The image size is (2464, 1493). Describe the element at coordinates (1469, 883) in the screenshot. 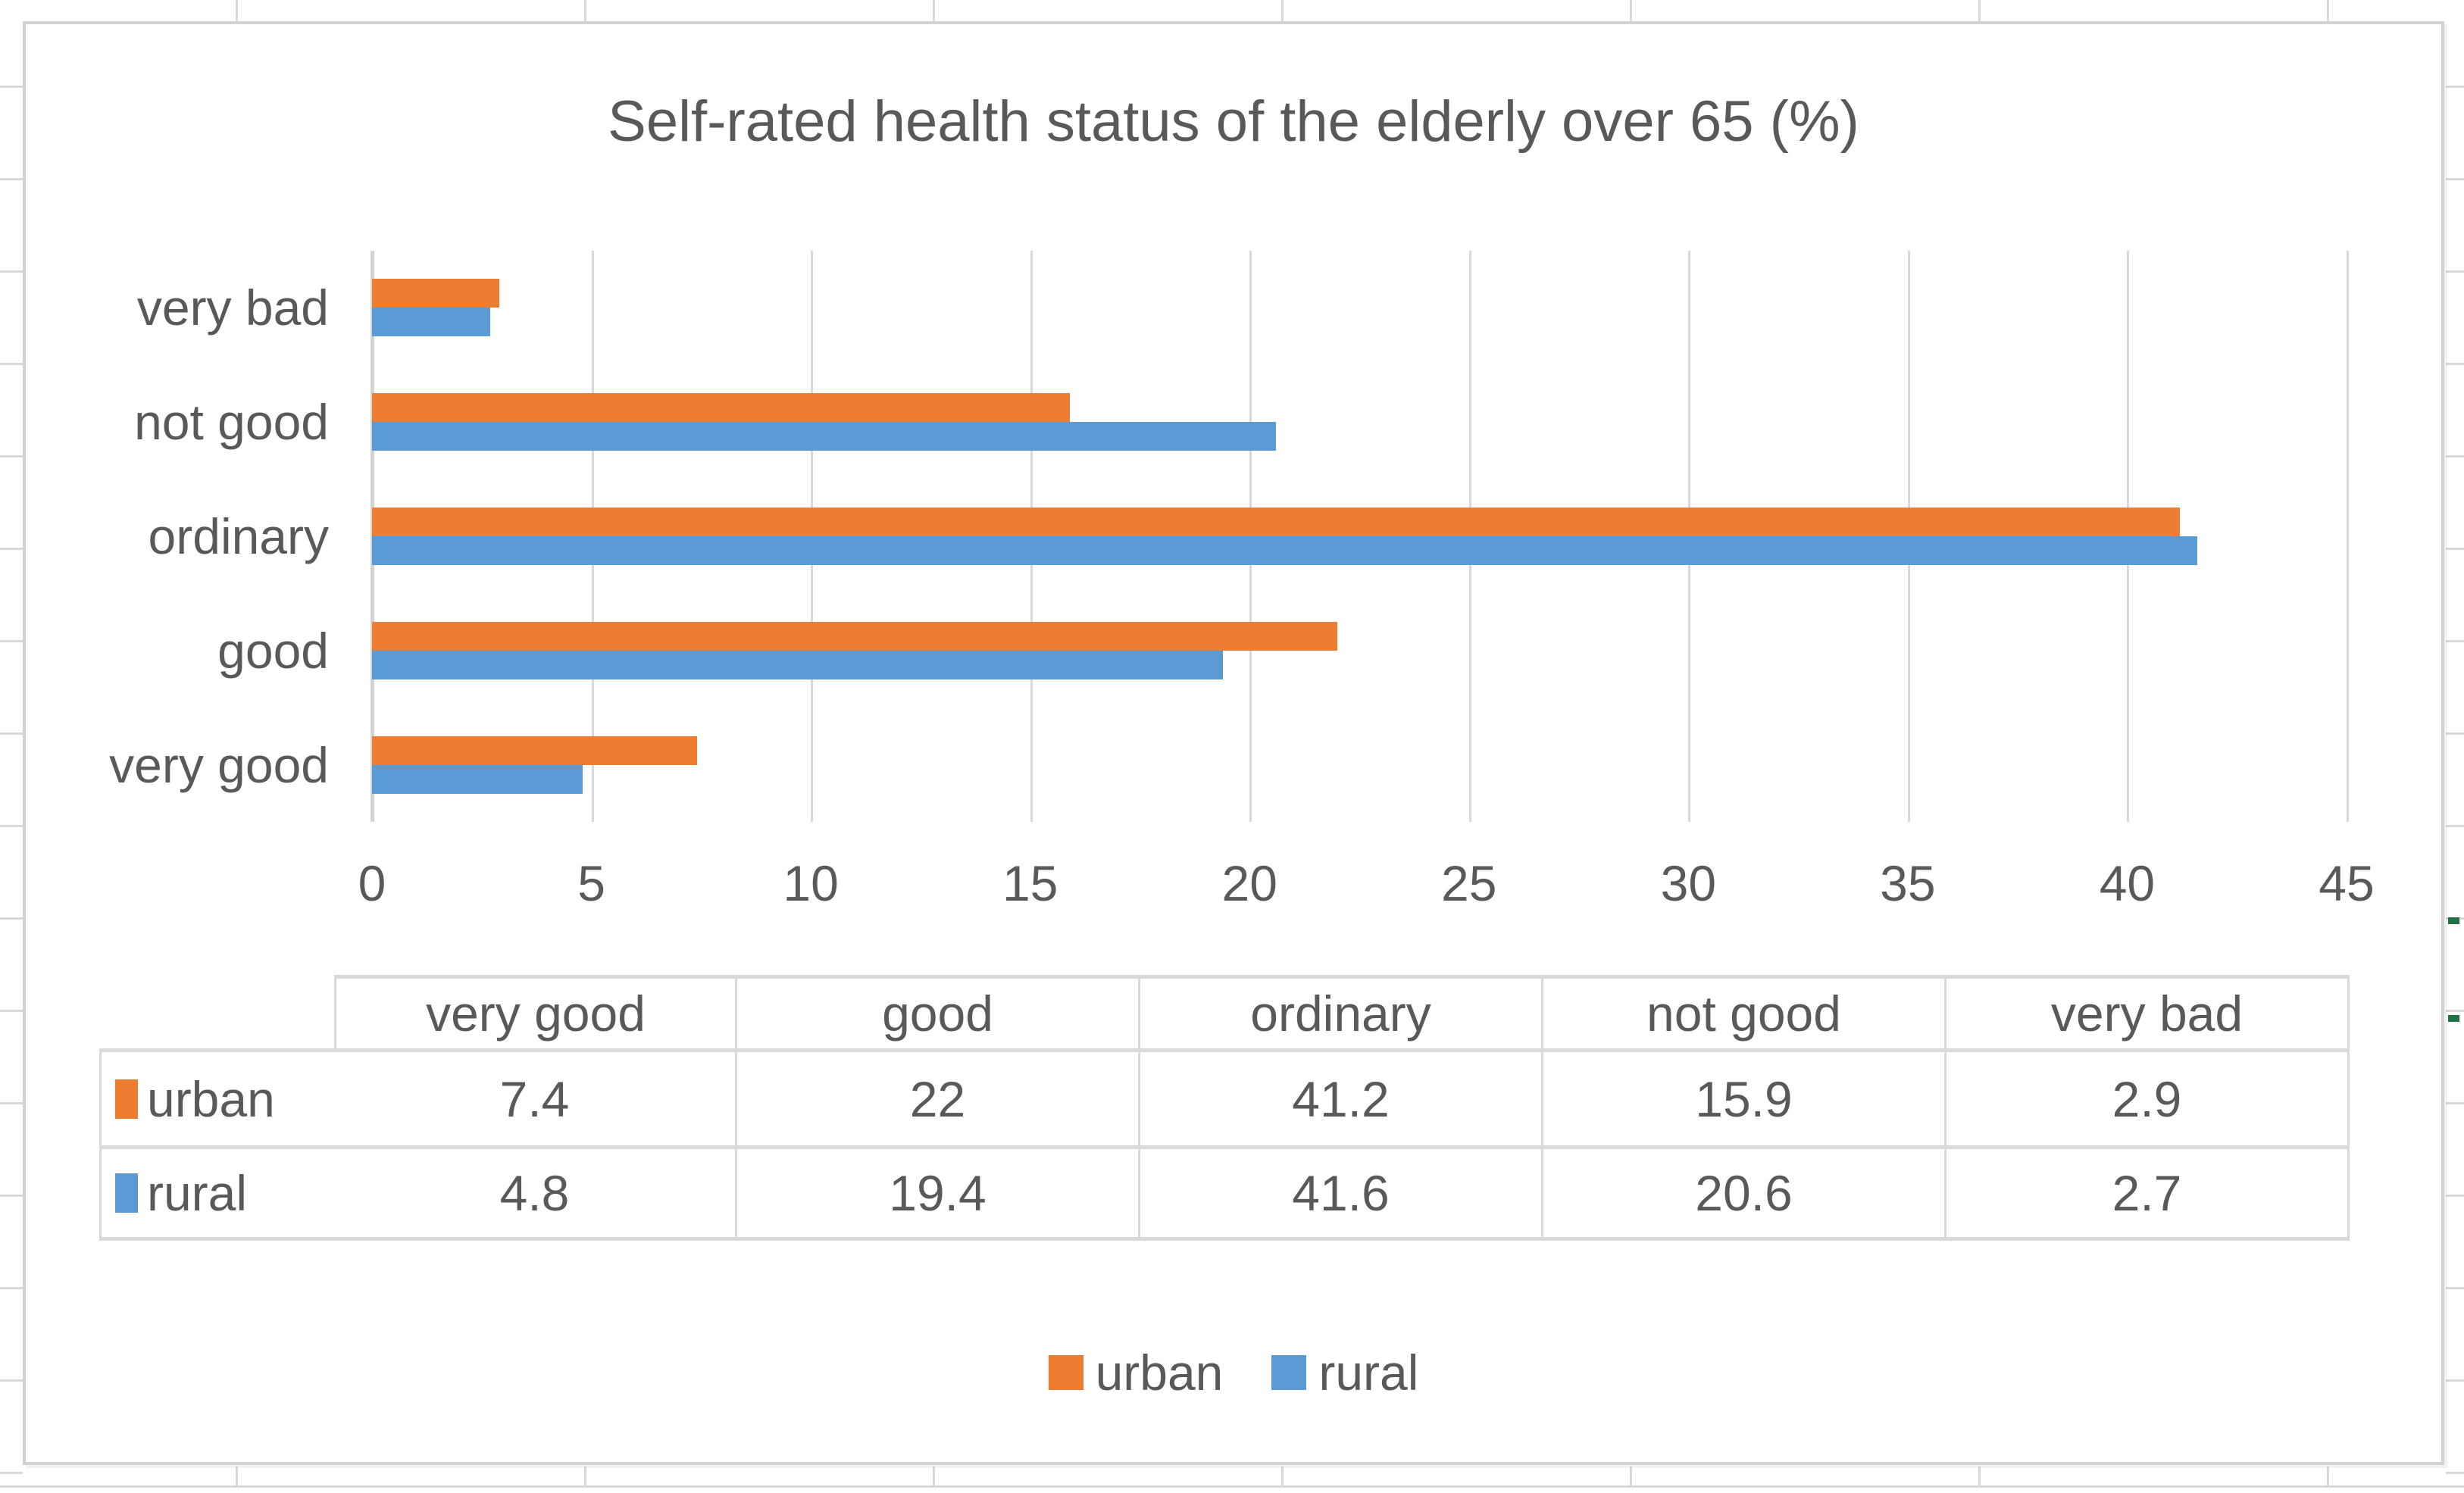

I see `value-axis-tick-label: 25` at that location.